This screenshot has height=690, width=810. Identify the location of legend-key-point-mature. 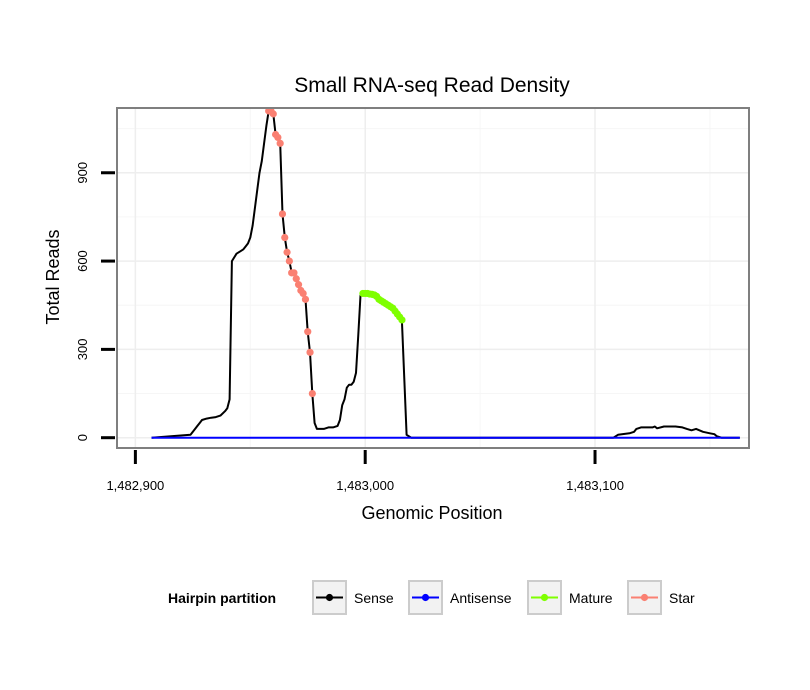
(544, 597).